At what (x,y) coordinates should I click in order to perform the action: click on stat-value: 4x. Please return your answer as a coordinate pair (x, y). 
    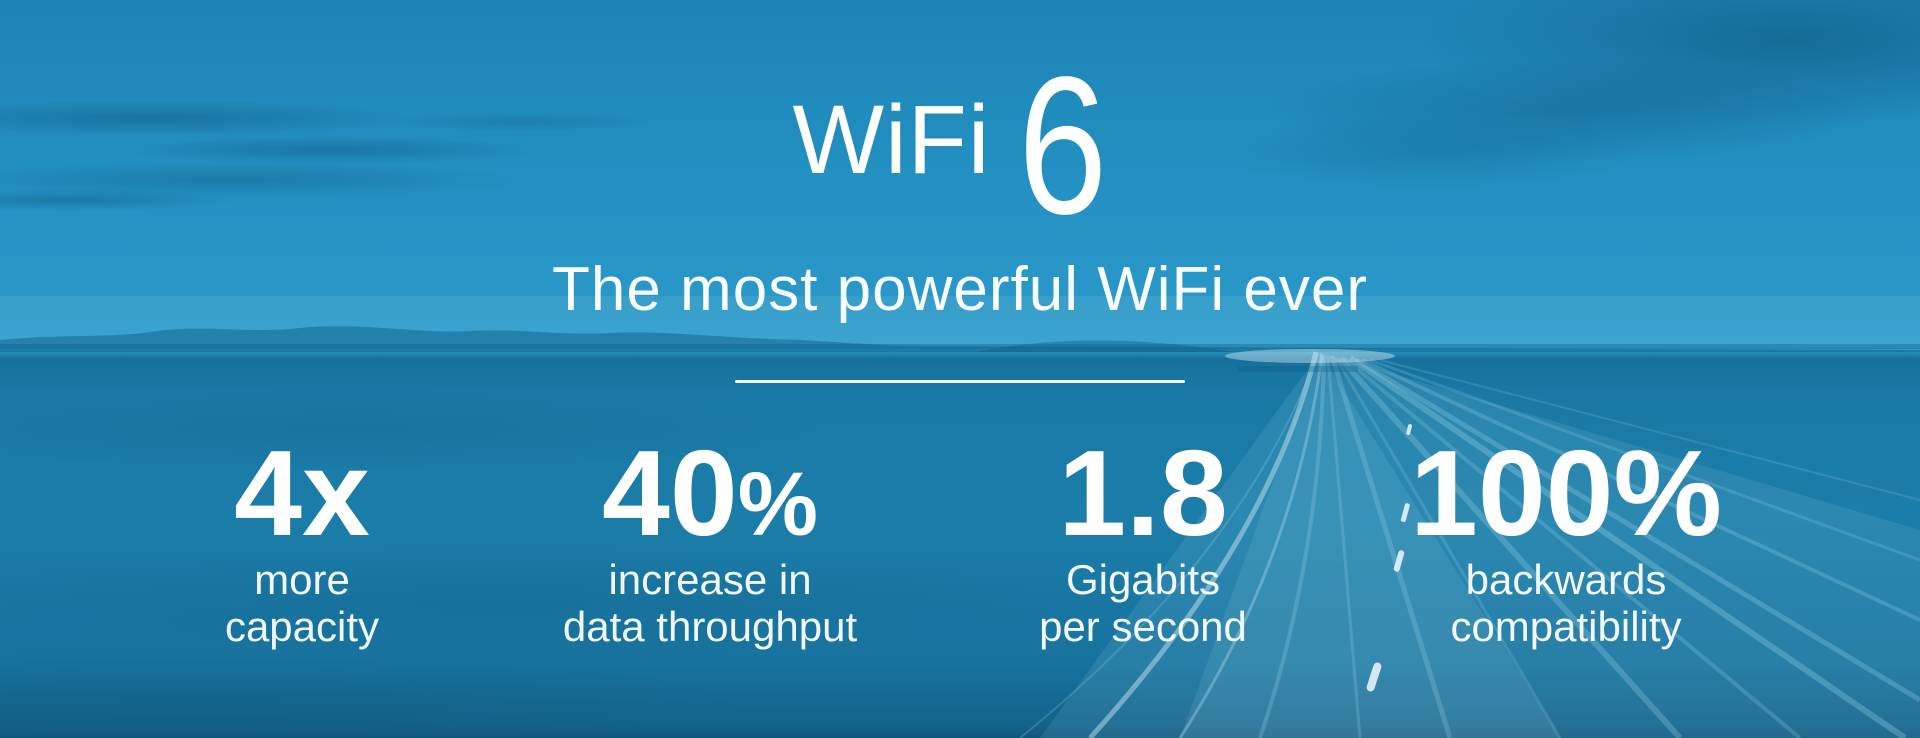
    Looking at the image, I should click on (302, 493).